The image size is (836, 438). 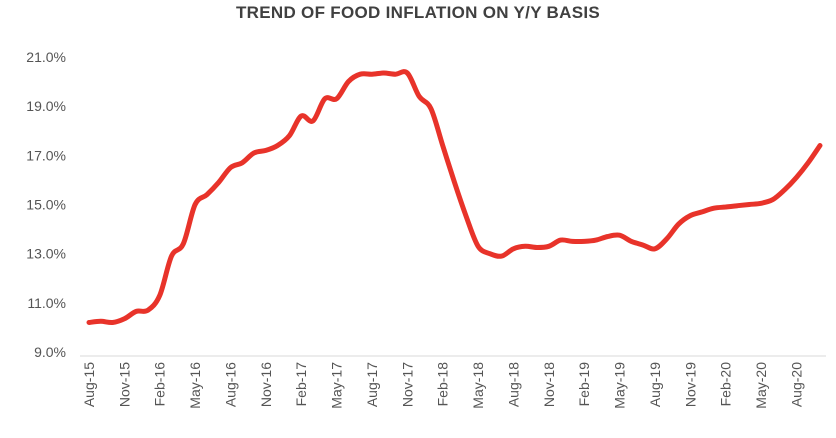 What do you see at coordinates (513, 384) in the screenshot?
I see `x-tick-label: Aug-18` at bounding box center [513, 384].